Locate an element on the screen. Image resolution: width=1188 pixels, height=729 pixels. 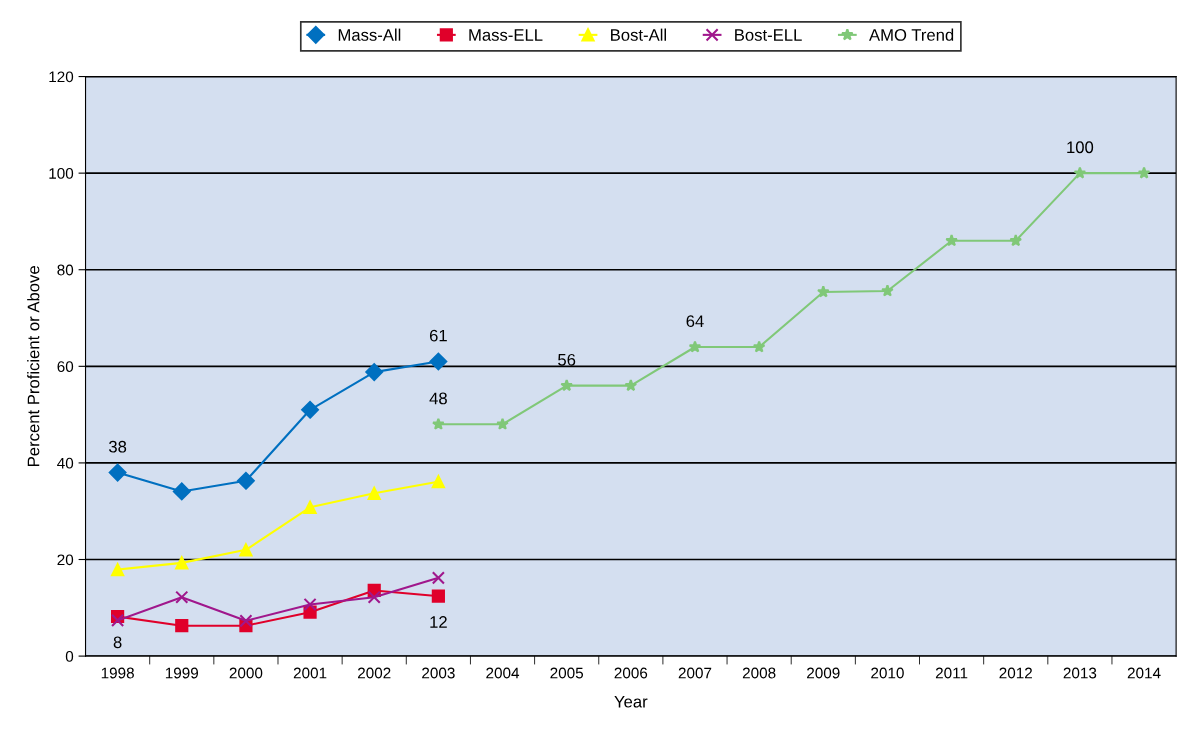
x-tick-label: 2003 is located at coordinates (438, 673).